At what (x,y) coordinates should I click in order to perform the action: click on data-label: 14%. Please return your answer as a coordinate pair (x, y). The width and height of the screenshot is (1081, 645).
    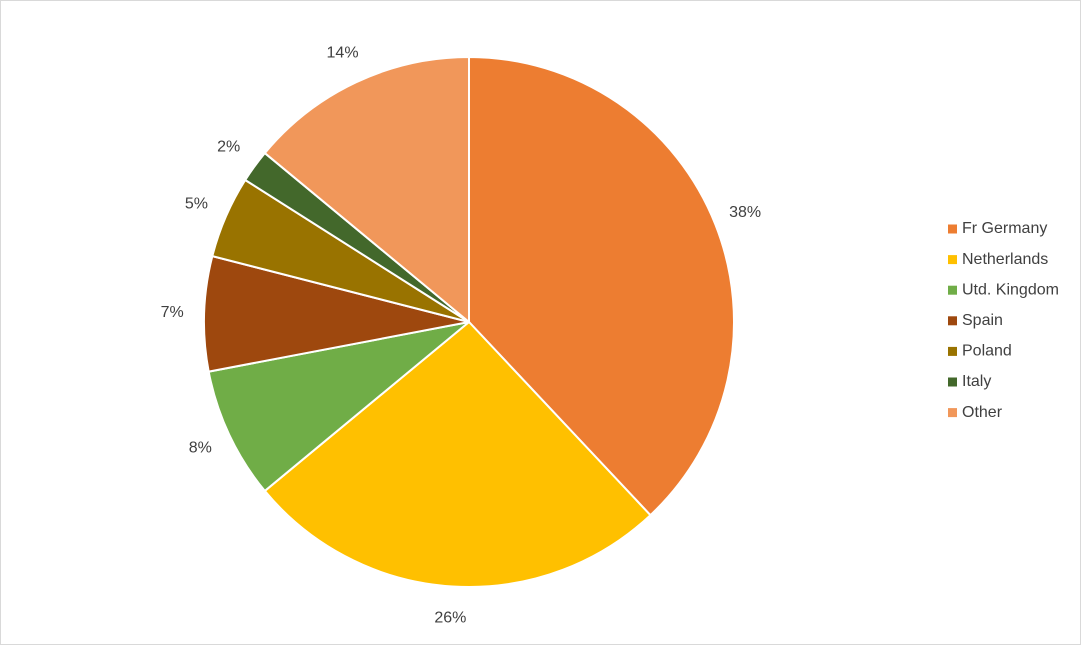
    Looking at the image, I should click on (343, 52).